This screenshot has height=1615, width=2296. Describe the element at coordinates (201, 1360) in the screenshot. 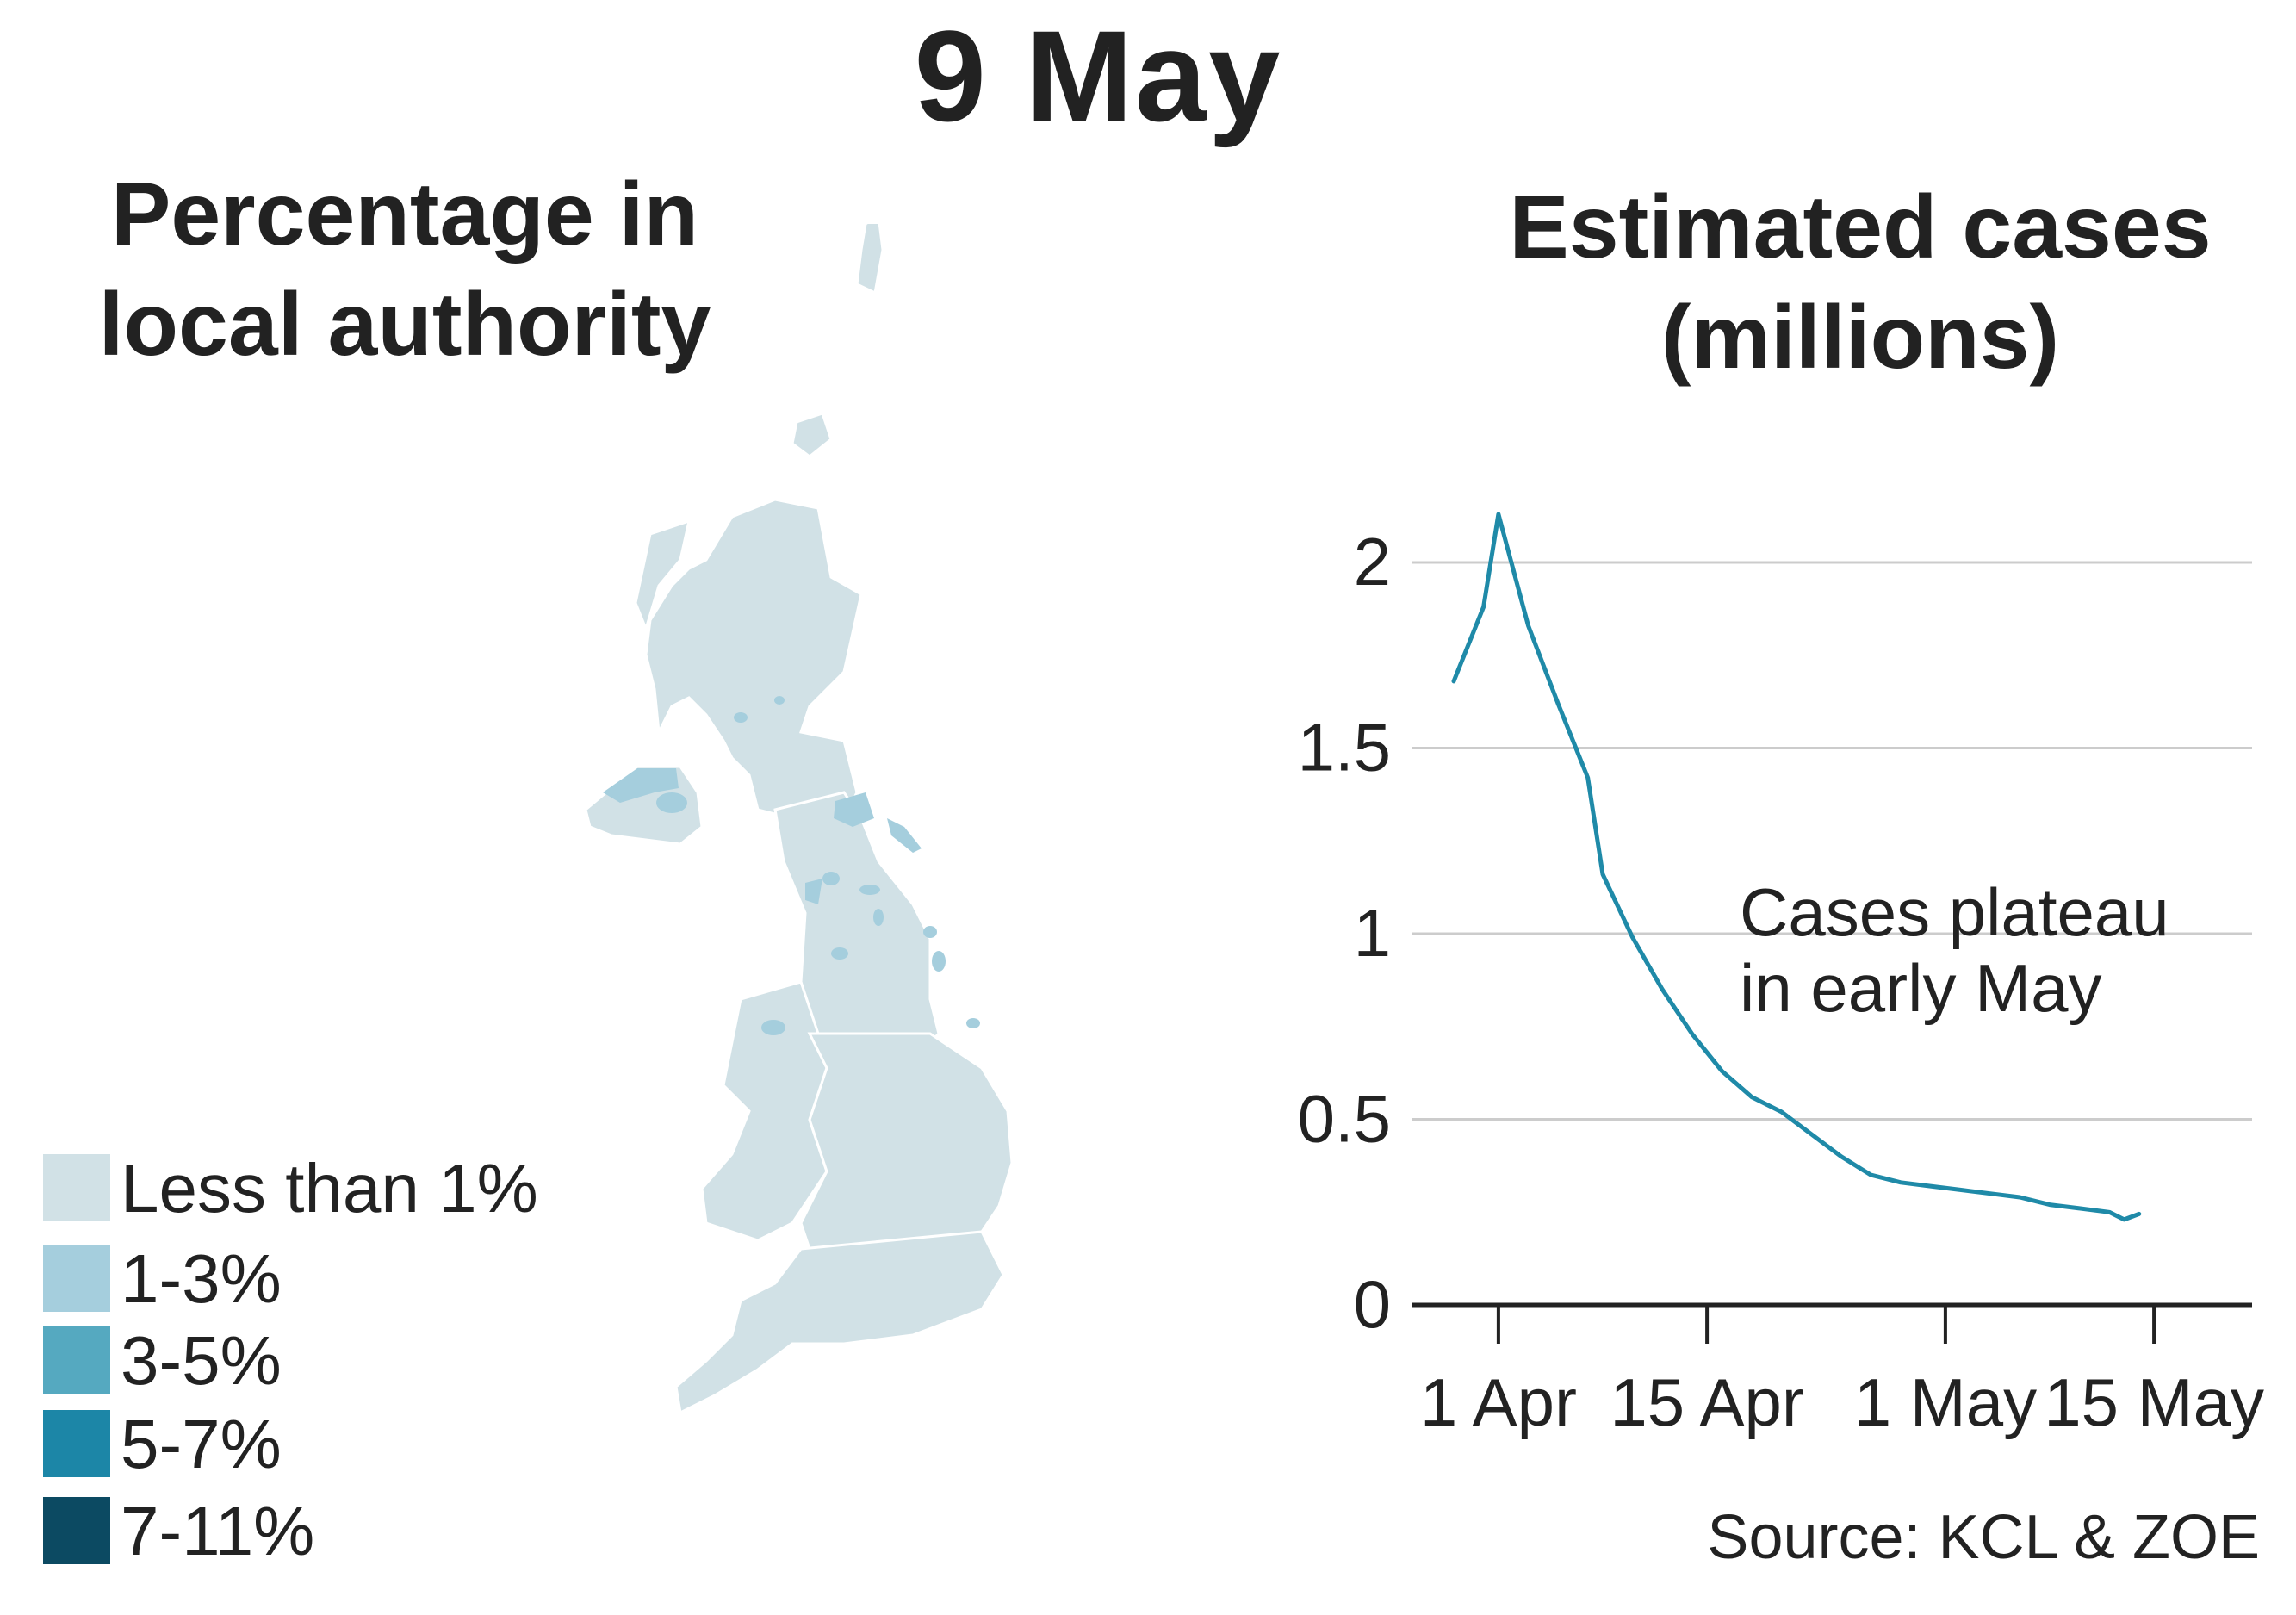

I see `legend-label: 3-5%` at that location.